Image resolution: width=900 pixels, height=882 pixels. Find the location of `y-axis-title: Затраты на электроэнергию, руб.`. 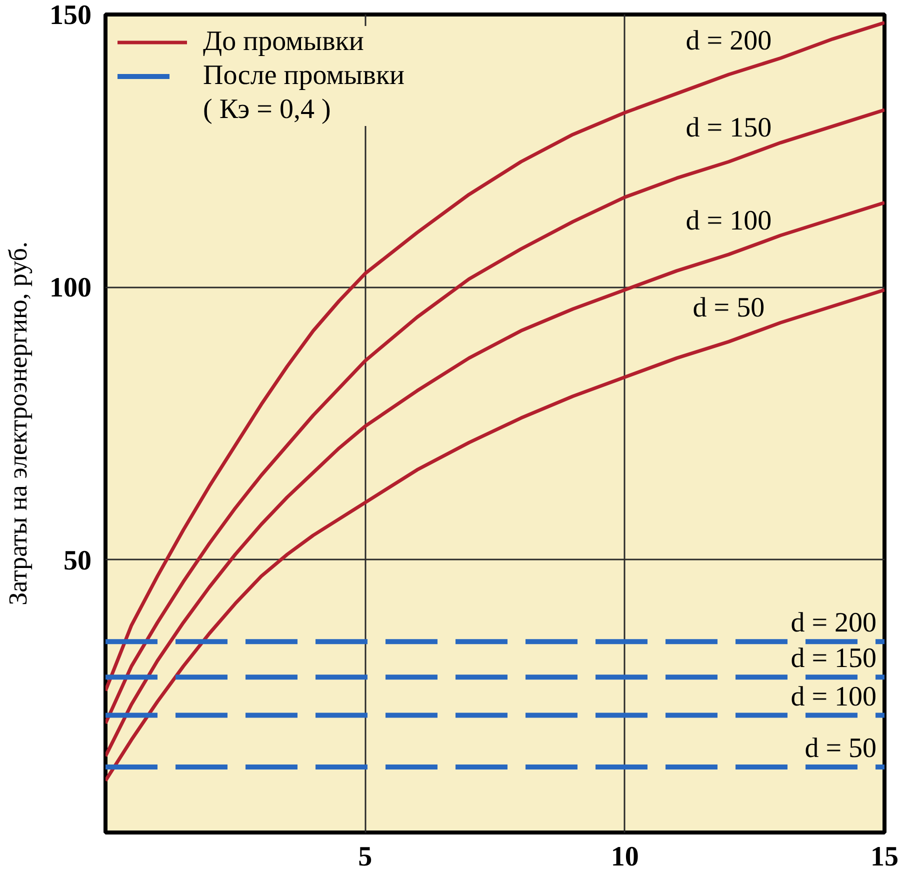

y-axis-title: Затраты на электроэнергию, руб. is located at coordinates (18, 424).